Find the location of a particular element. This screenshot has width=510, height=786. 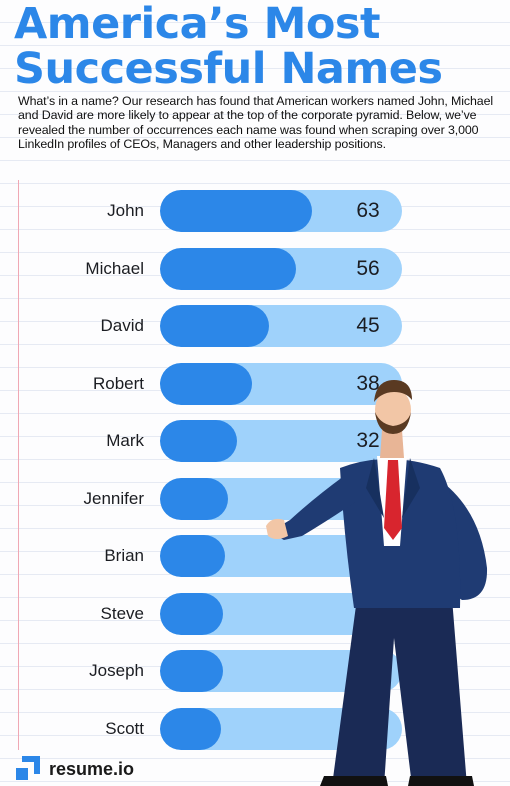

bar-label: David is located at coordinates (122, 325).